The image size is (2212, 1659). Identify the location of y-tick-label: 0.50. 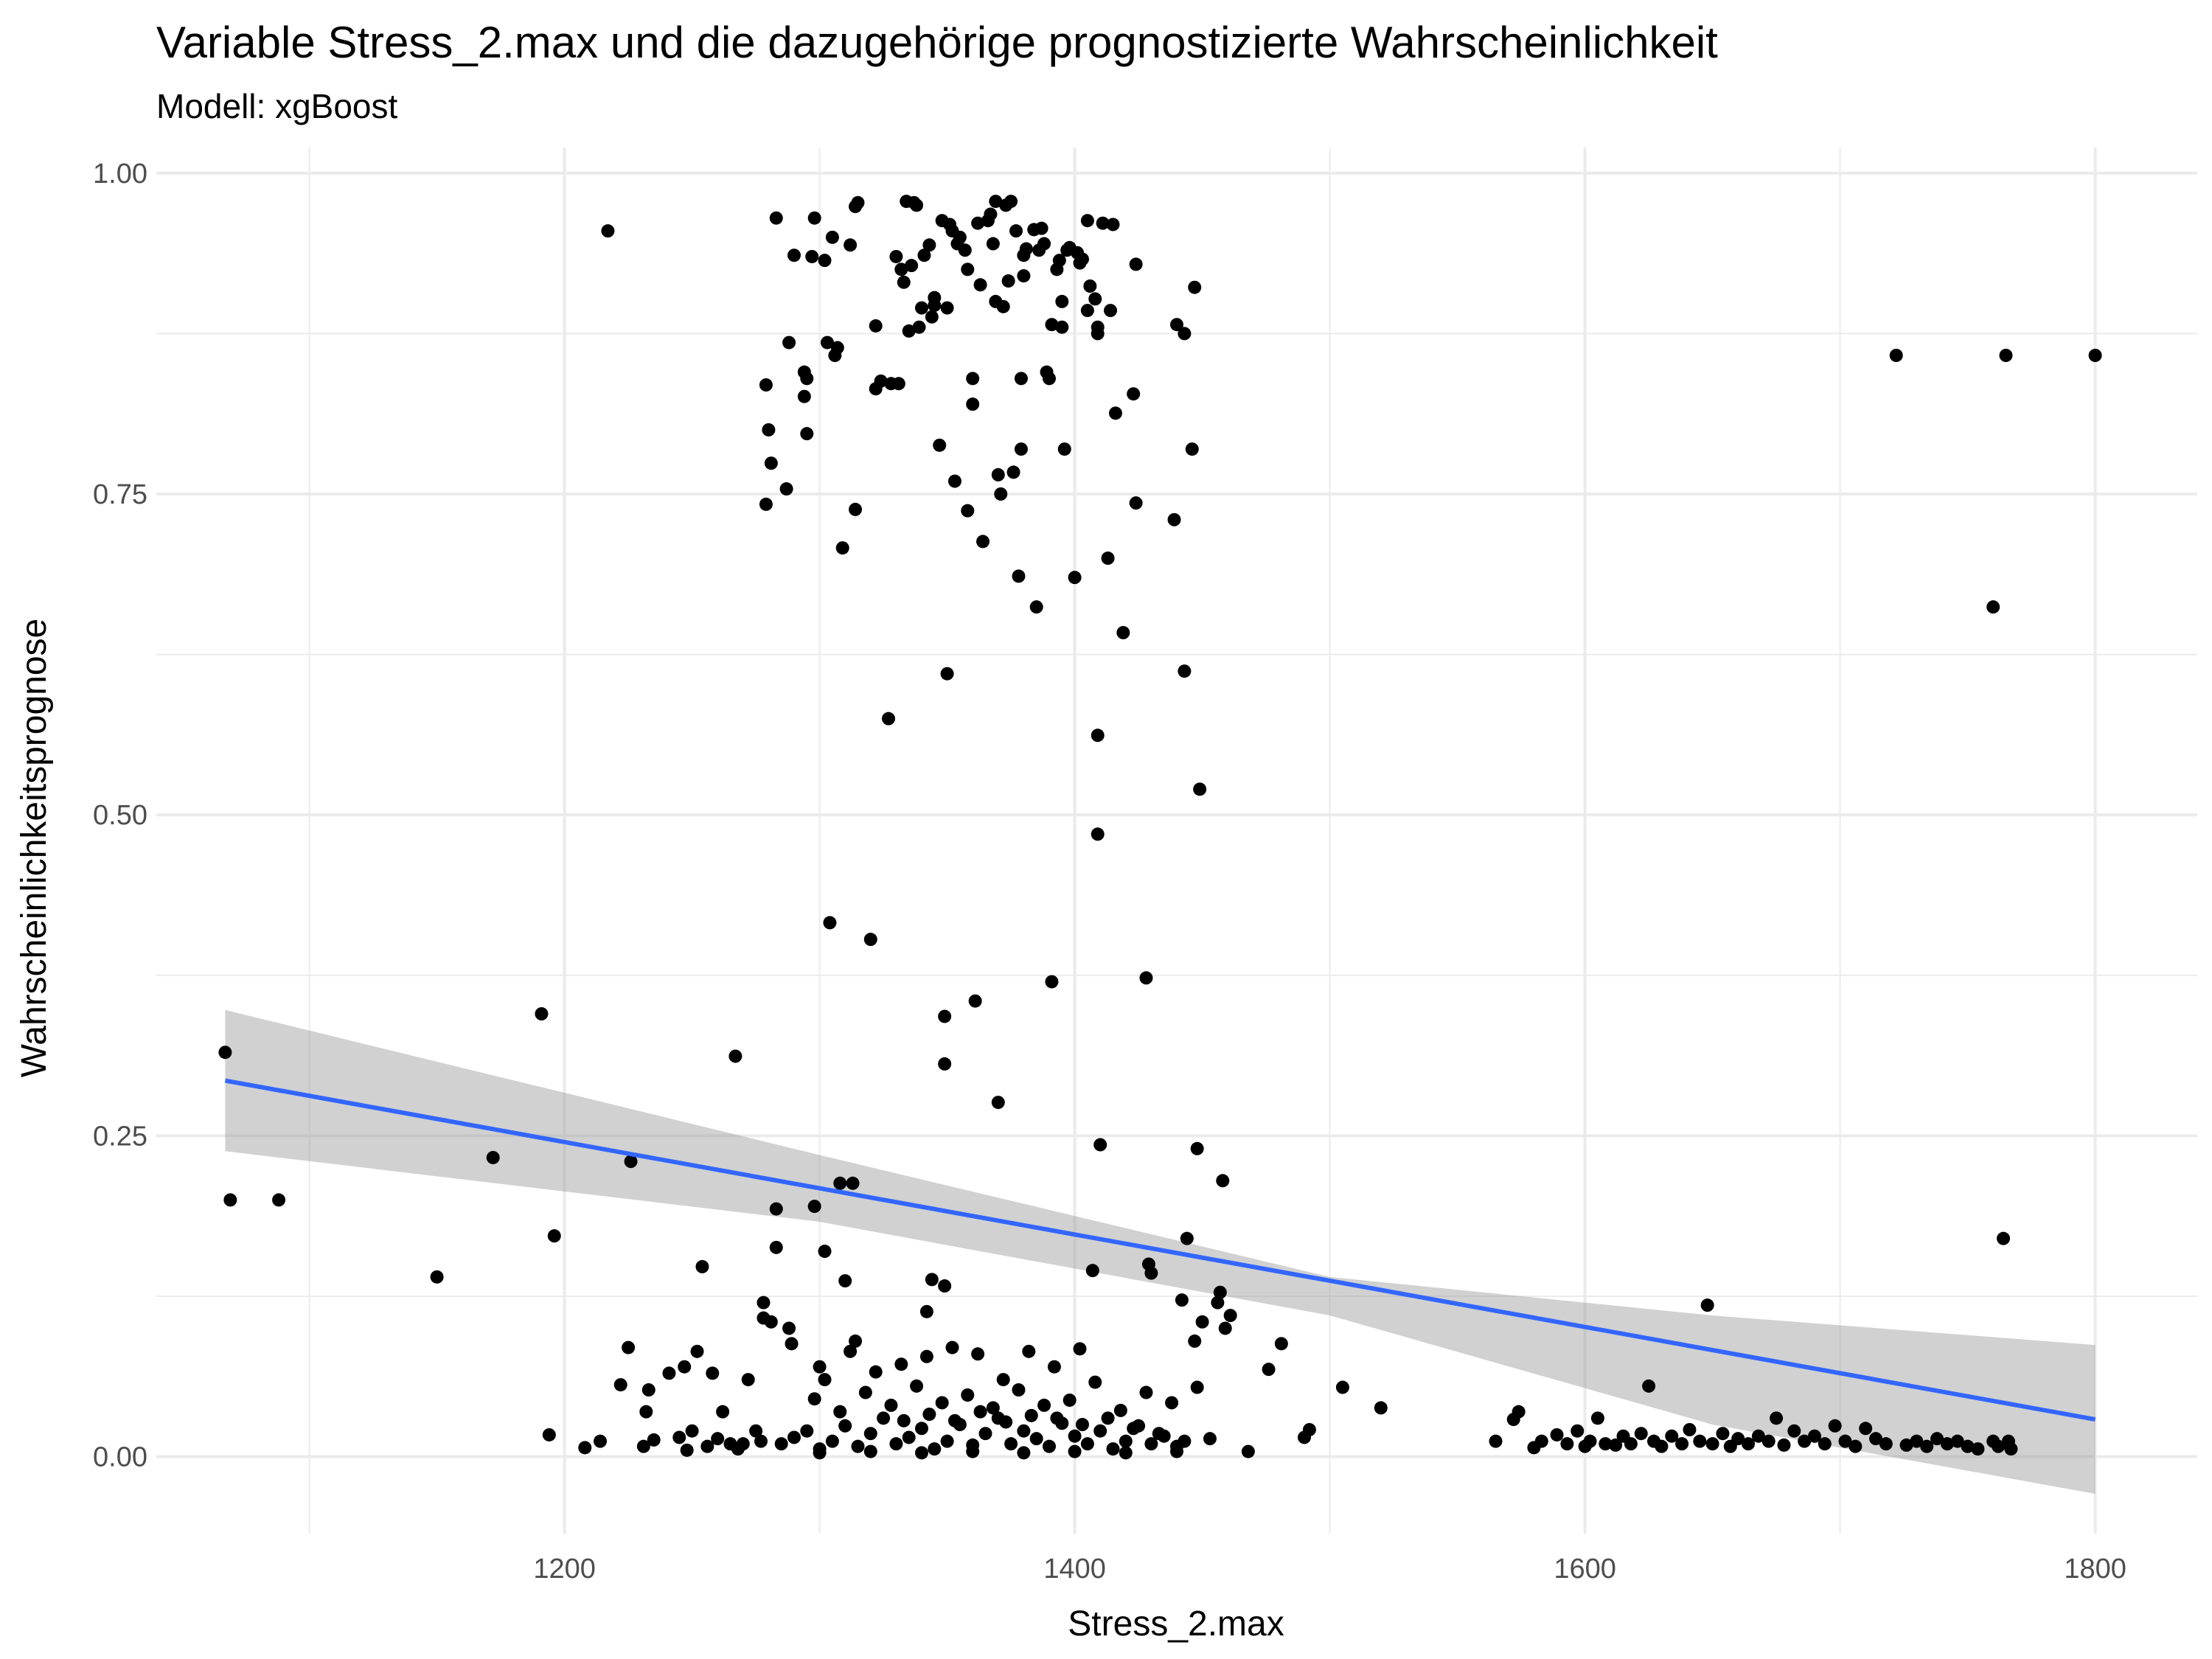
(120, 815).